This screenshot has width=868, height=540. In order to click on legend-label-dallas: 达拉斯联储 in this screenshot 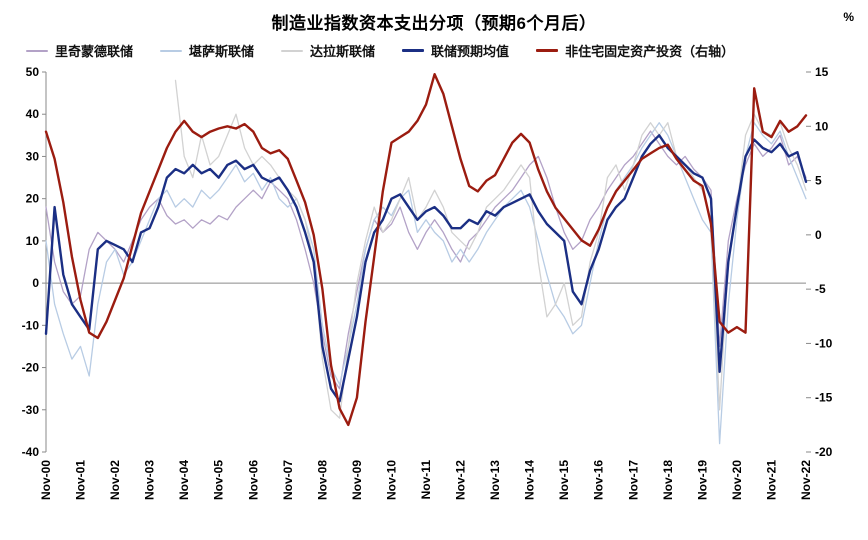, I will do `click(343, 51)`.